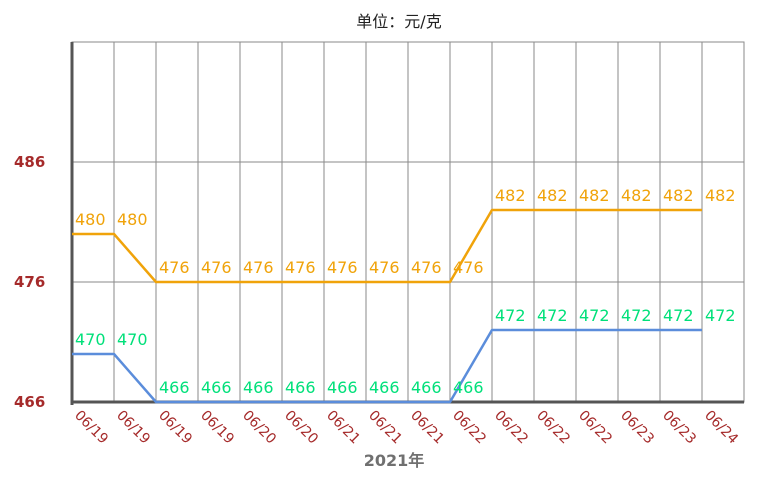 The height and width of the screenshot is (487, 772). I want to click on y-tick-label: 466, so click(29, 402).